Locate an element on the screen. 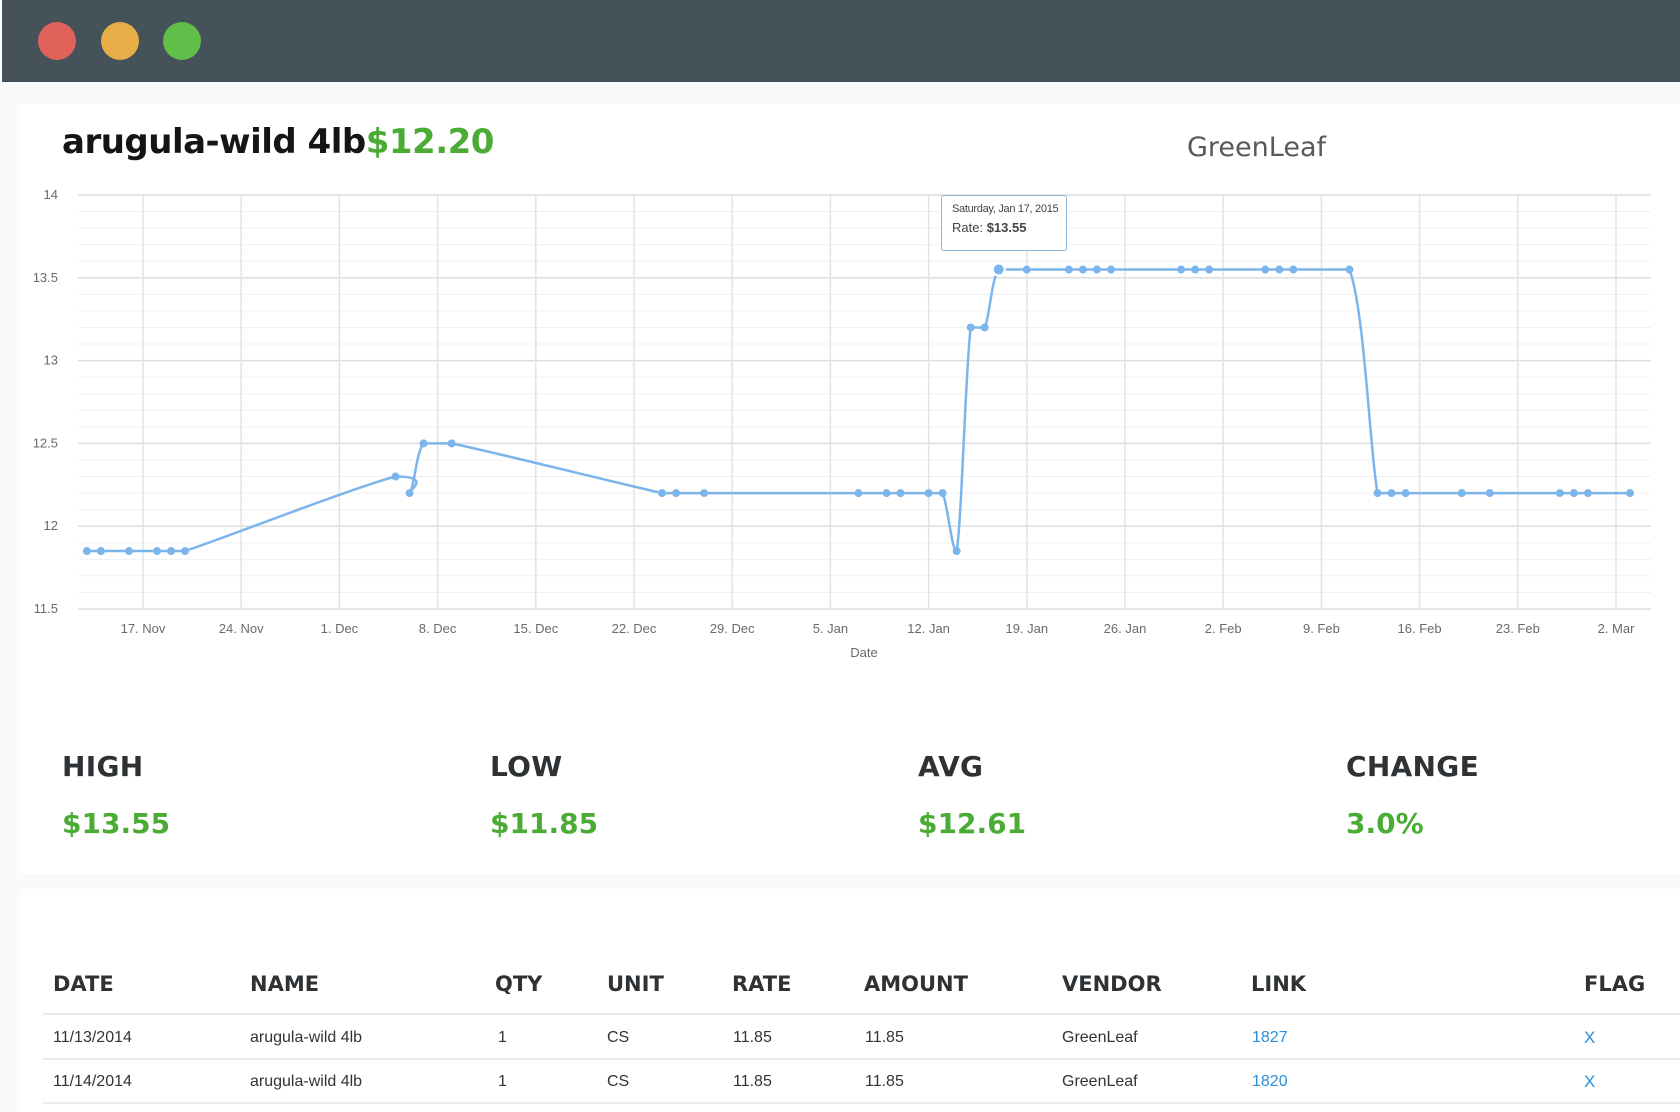 The image size is (1680, 1112). column-header-date: DATE is located at coordinates (83, 984).